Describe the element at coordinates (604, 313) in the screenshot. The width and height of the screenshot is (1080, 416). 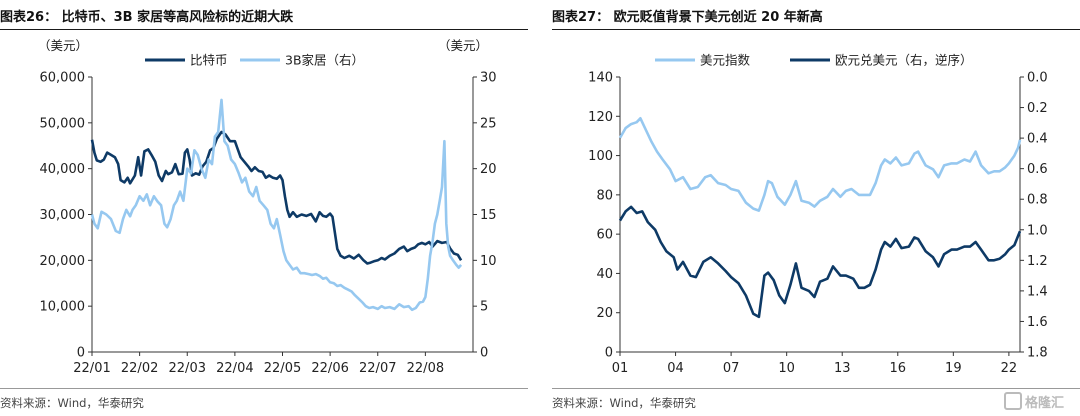
I see `right-left-tick-label: 20` at that location.